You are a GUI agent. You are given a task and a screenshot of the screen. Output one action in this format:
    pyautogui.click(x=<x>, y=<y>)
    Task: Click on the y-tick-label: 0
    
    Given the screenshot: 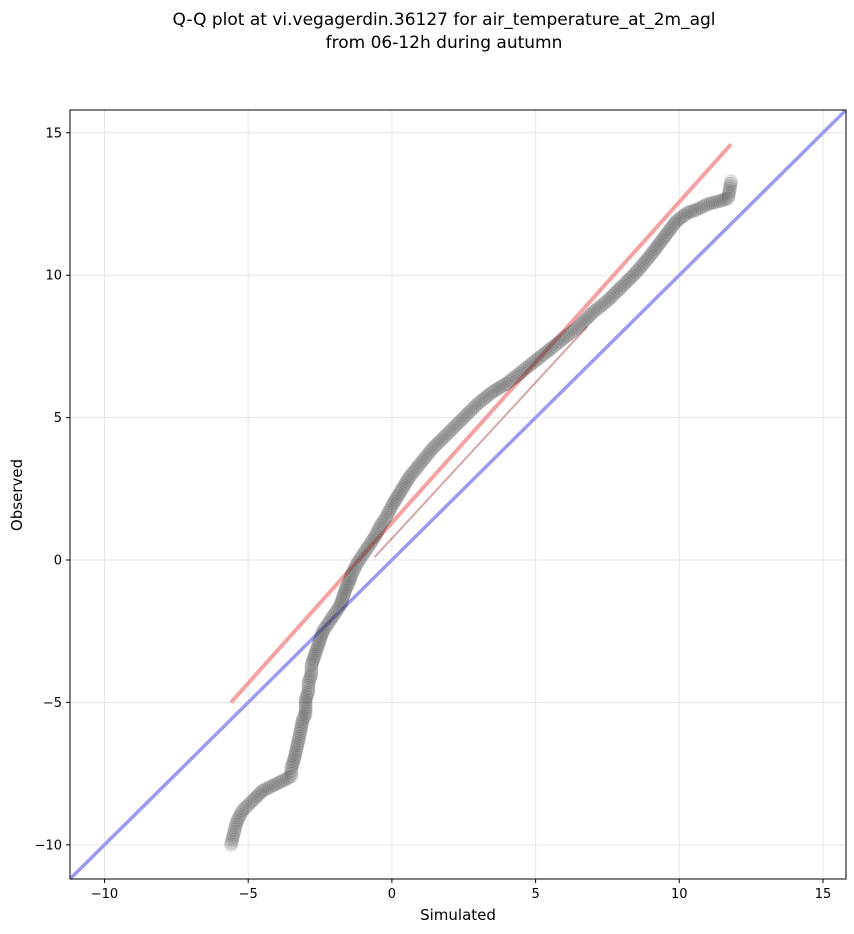 What is the action you would take?
    pyautogui.click(x=58, y=561)
    